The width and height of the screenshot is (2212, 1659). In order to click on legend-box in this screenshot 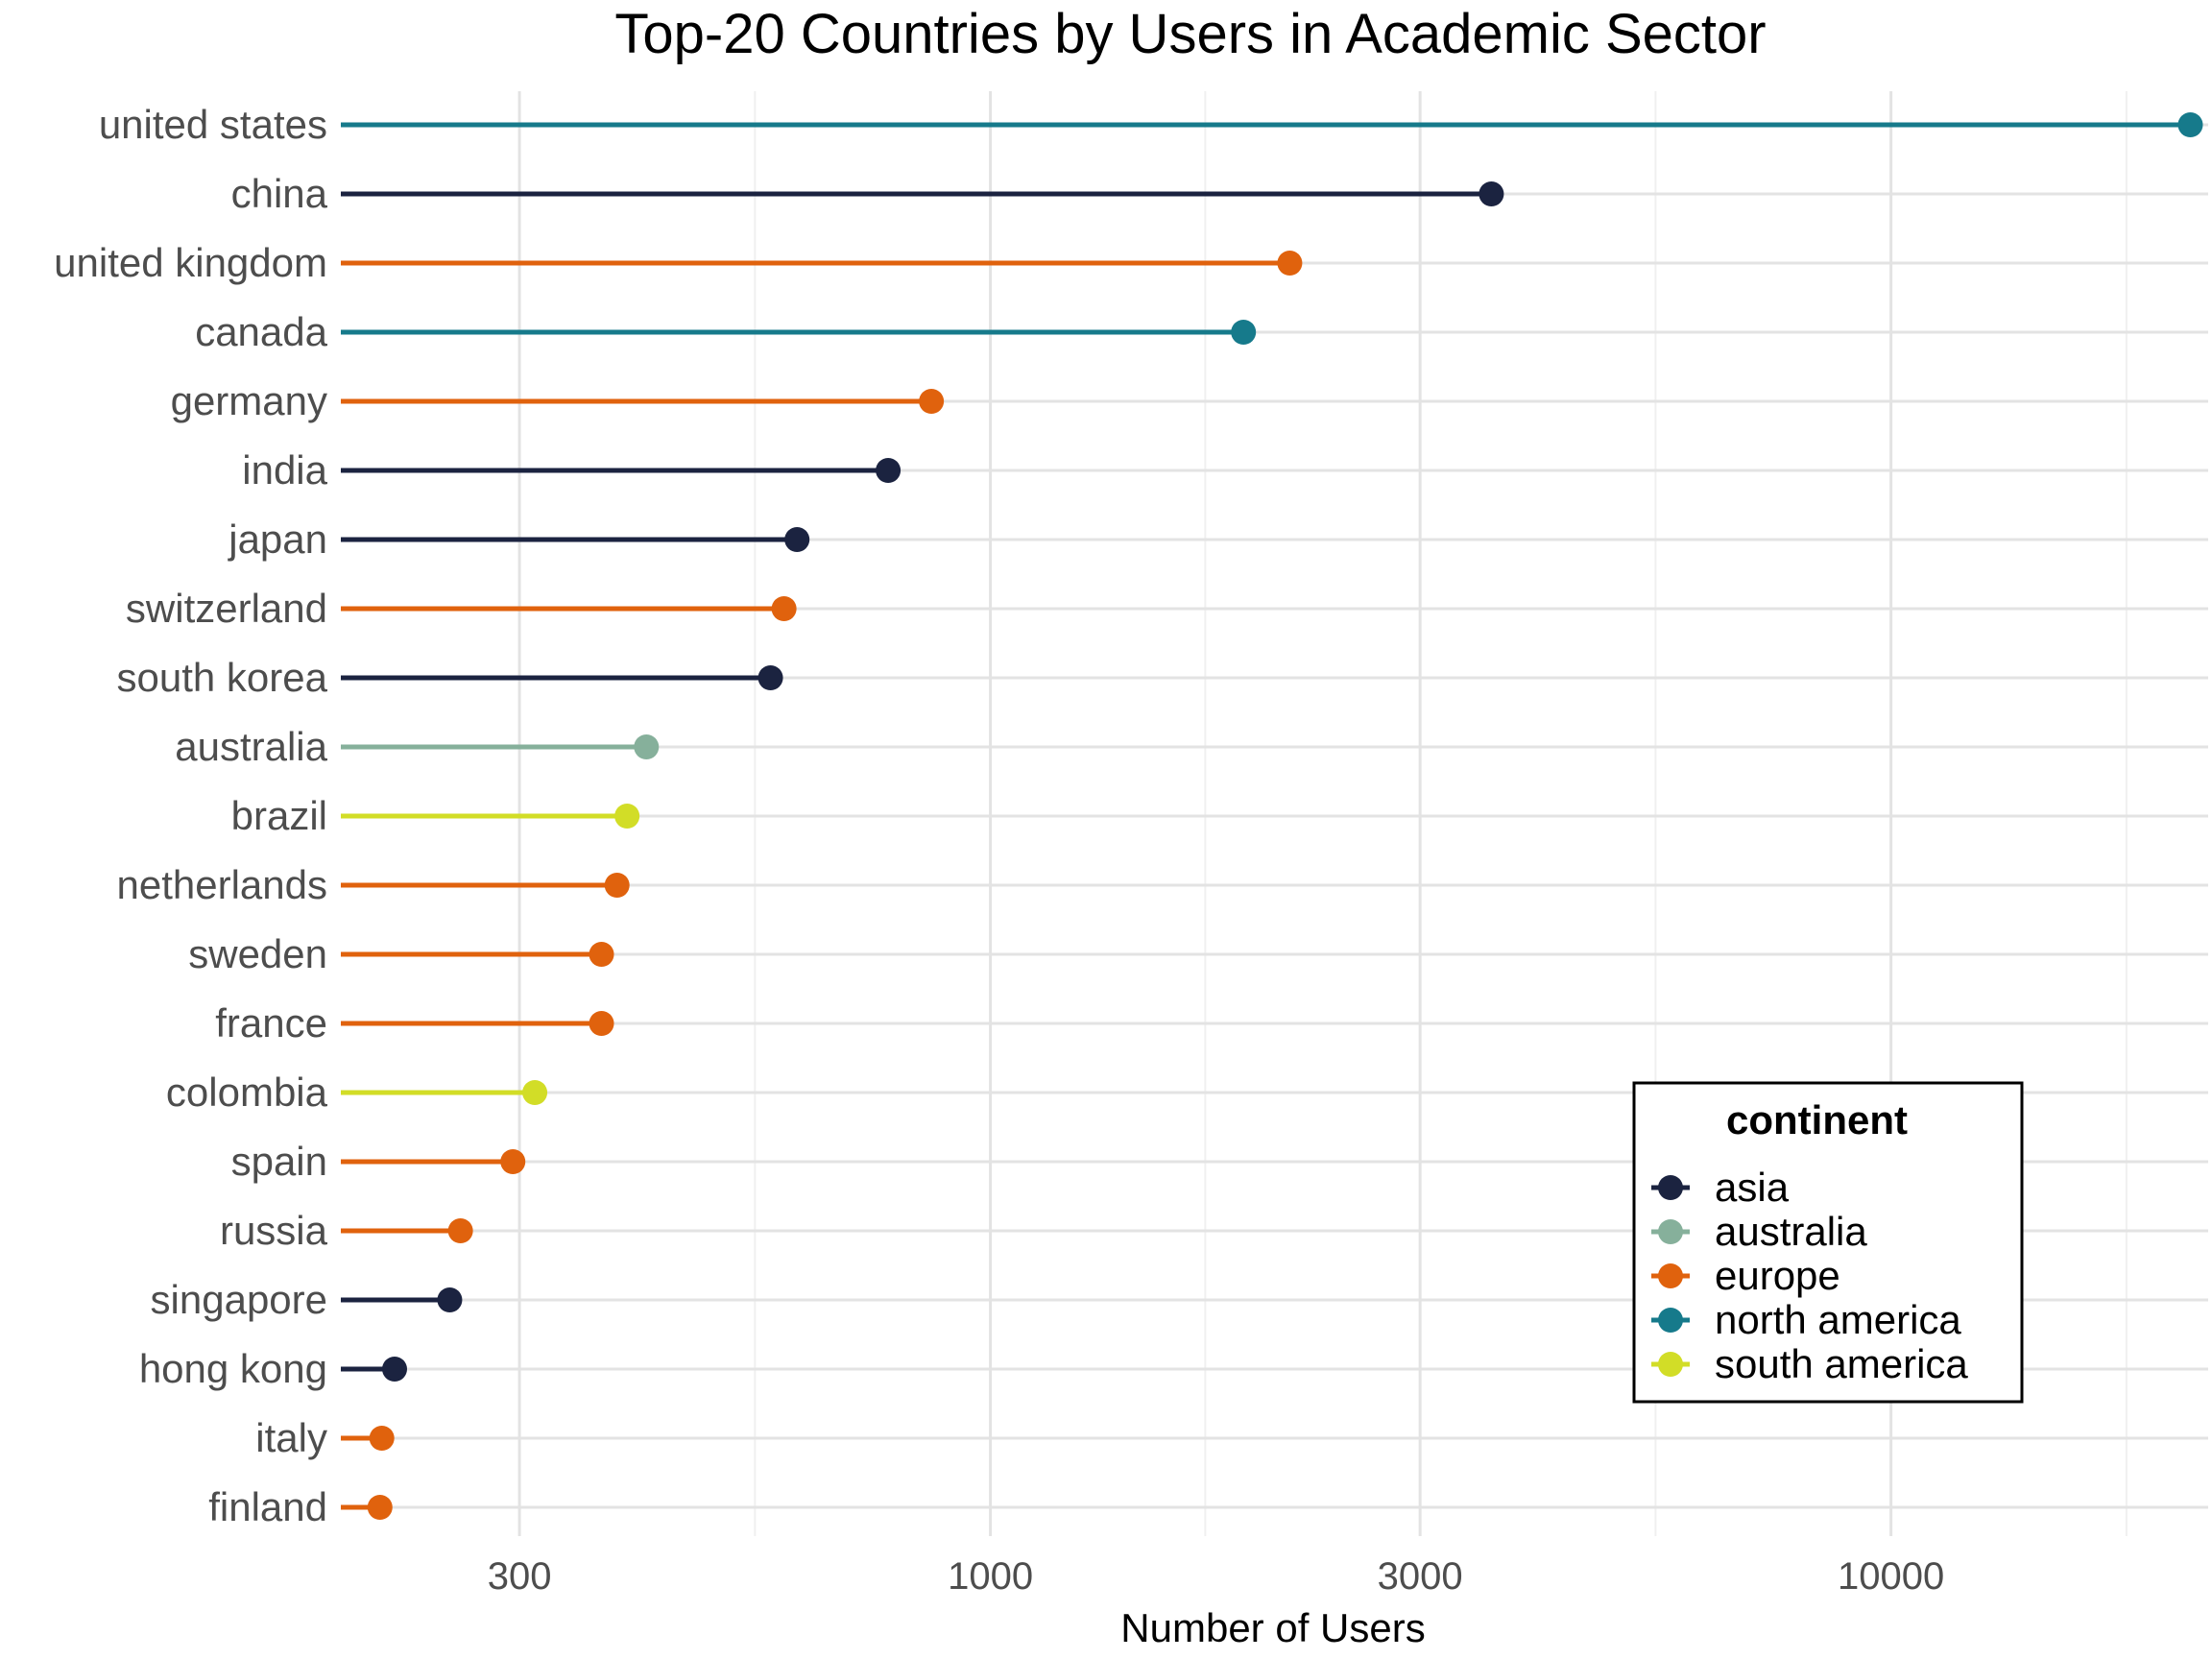, I will do `click(1828, 1242)`.